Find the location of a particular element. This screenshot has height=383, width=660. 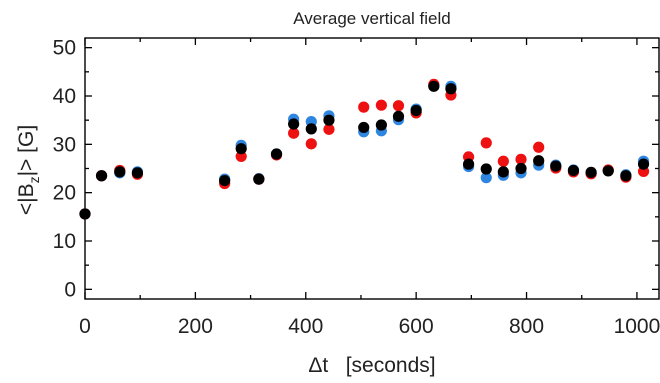

y-tick-label: 10 is located at coordinates (64, 241).